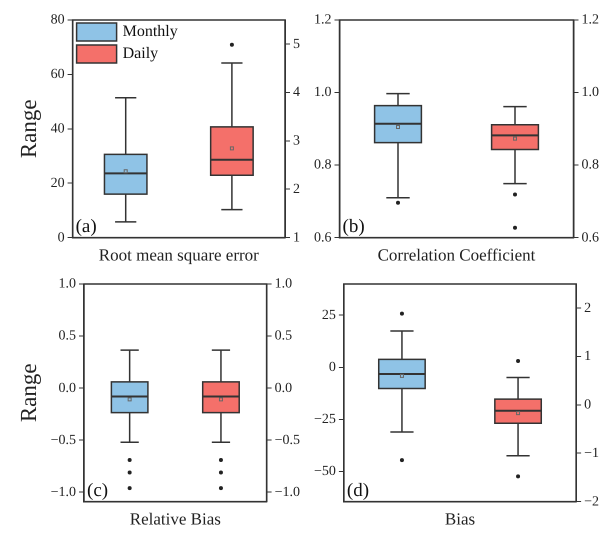 This screenshot has height=540, width=614. Describe the element at coordinates (323, 238) in the screenshot. I see `y-tick-label: 0.6` at that location.